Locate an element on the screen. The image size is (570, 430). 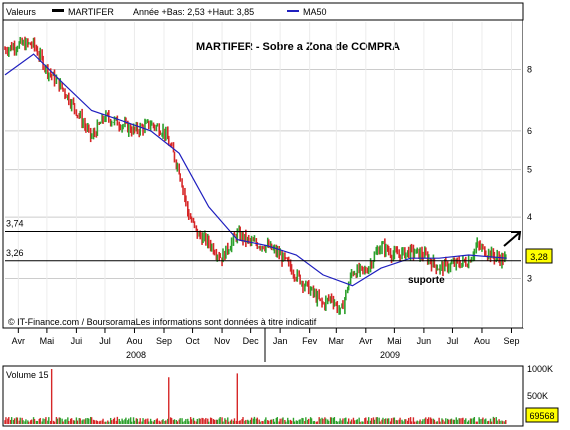
y-tick-label: 3 is located at coordinates (529, 278).